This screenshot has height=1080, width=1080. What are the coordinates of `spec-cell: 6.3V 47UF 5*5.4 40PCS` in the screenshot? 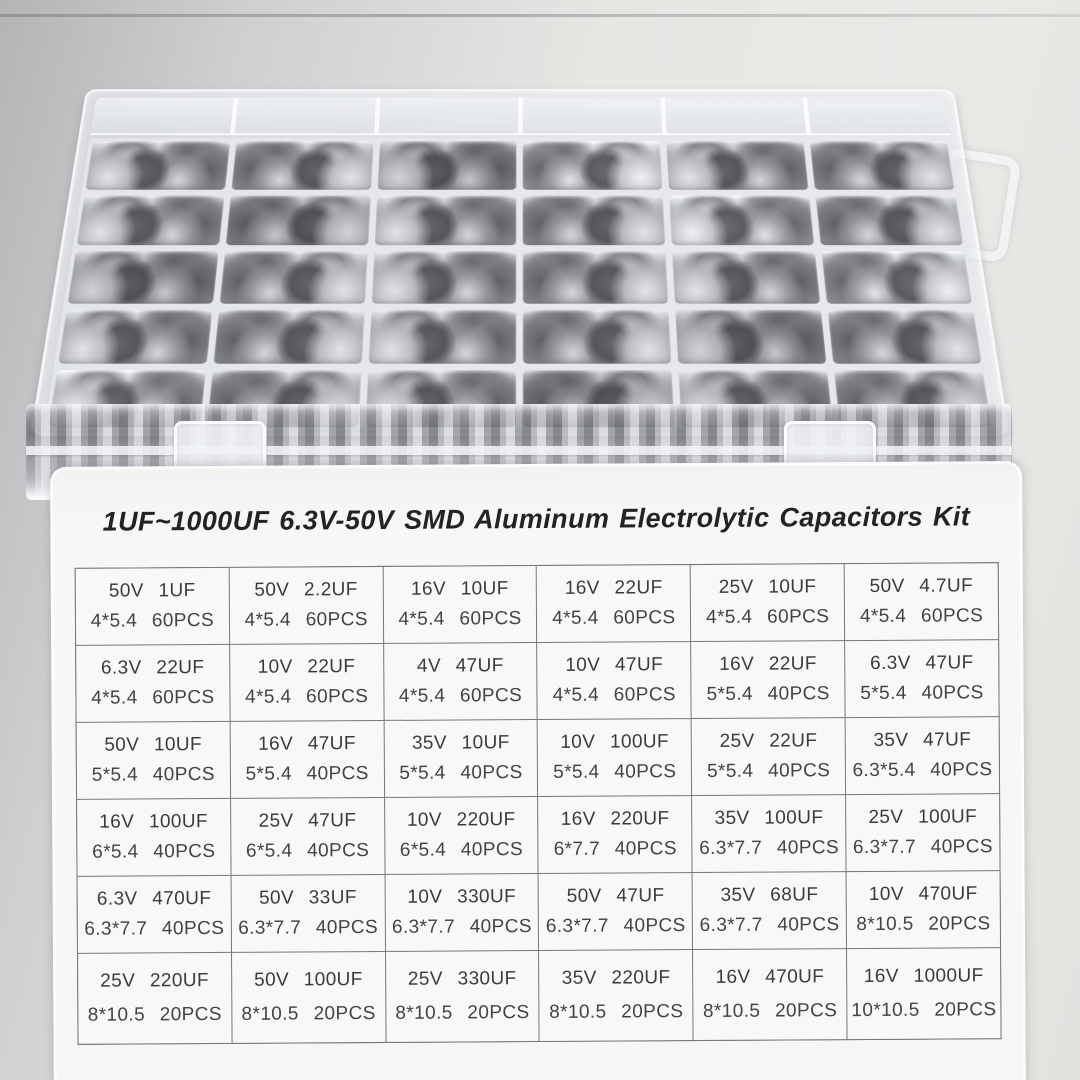 It's located at (922, 679).